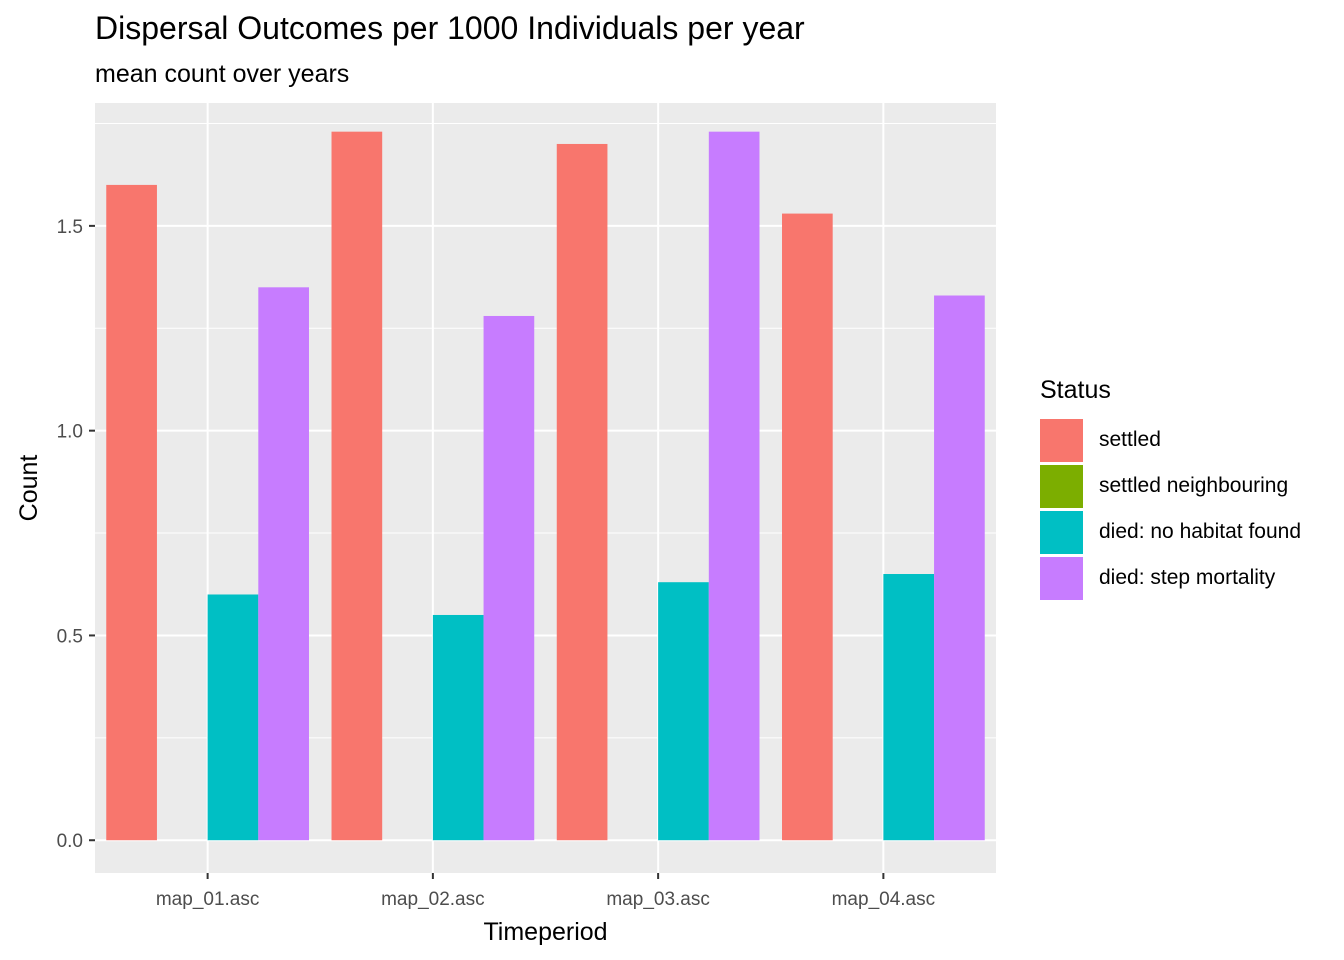 This screenshot has width=1344, height=960. Describe the element at coordinates (1130, 439) in the screenshot. I see `legend-label: settled` at that location.